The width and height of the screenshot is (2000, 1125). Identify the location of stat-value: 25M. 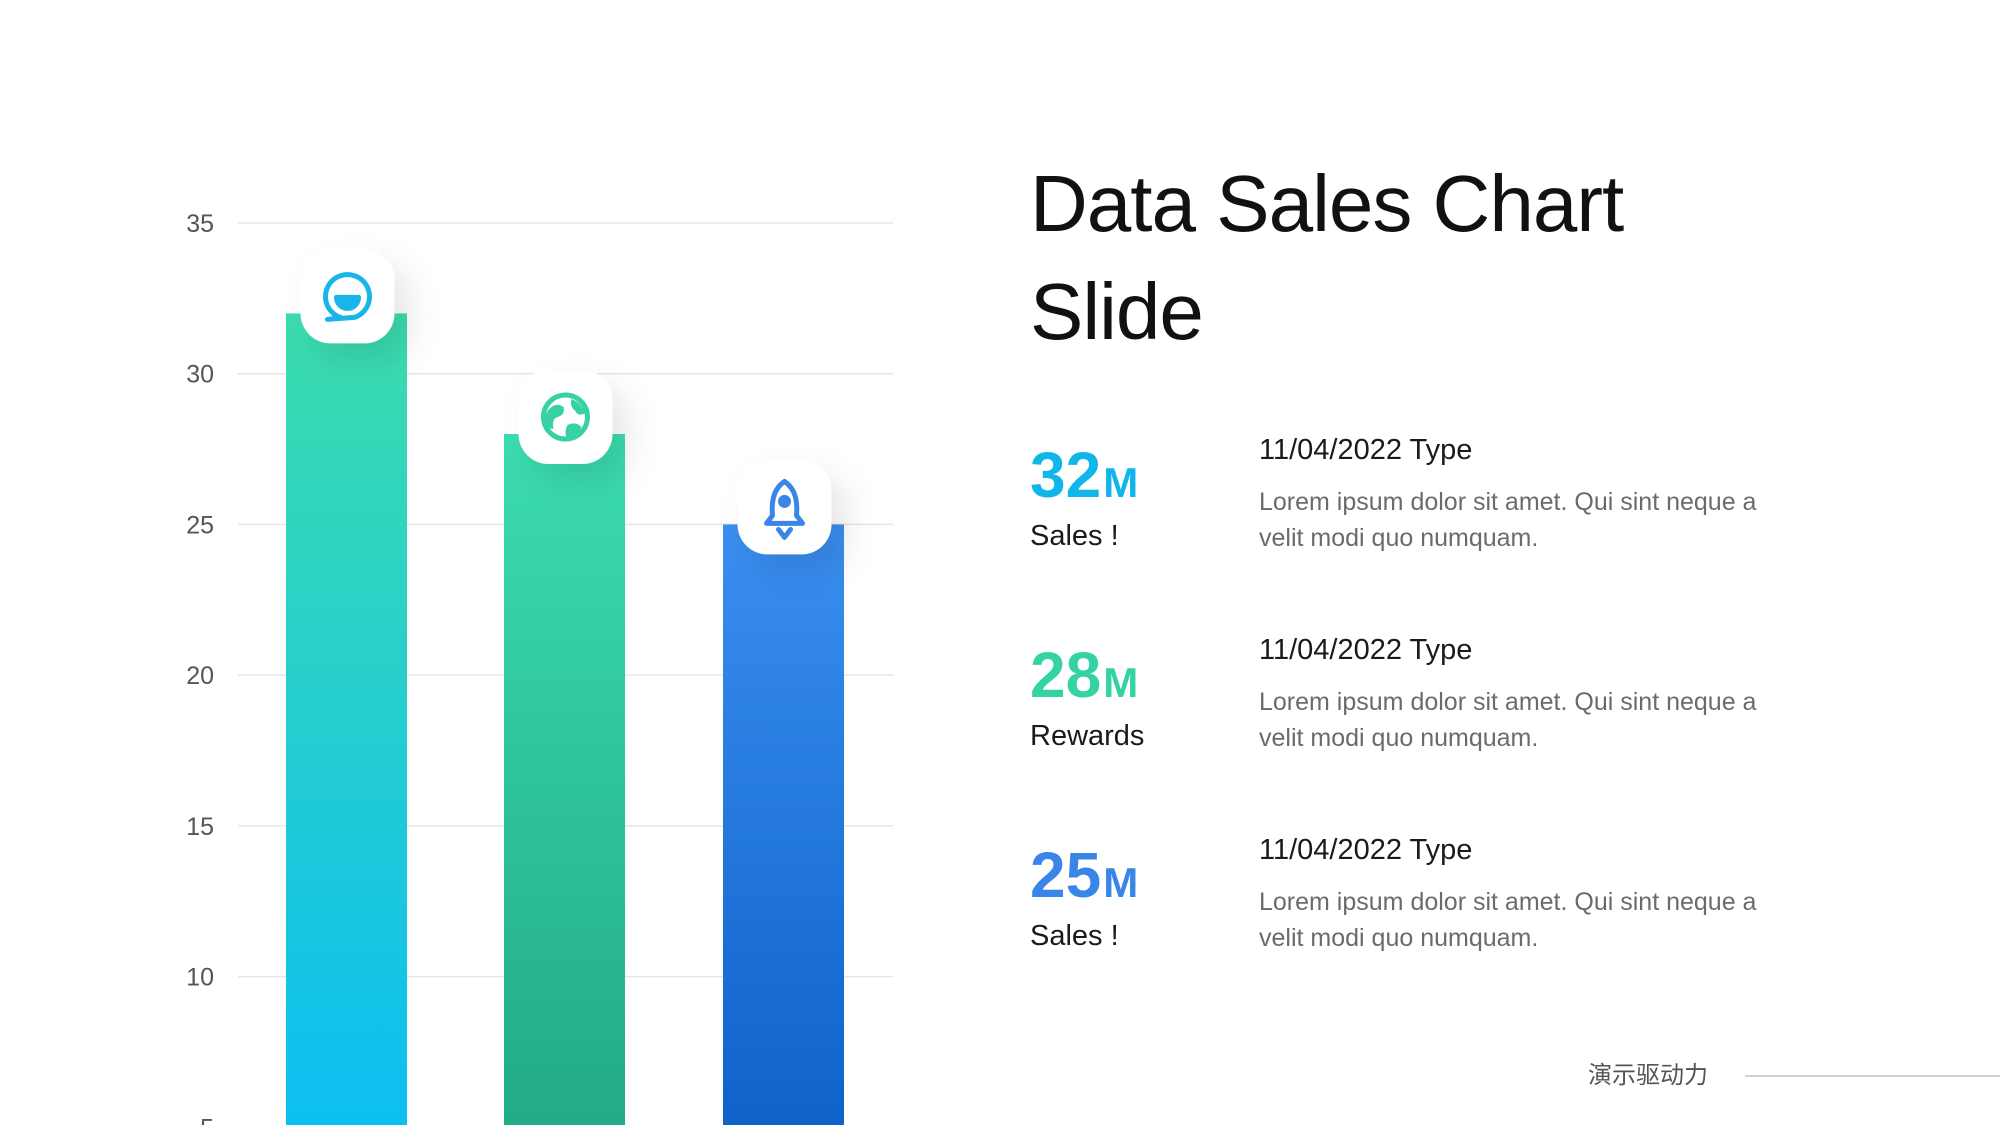
(1084, 879).